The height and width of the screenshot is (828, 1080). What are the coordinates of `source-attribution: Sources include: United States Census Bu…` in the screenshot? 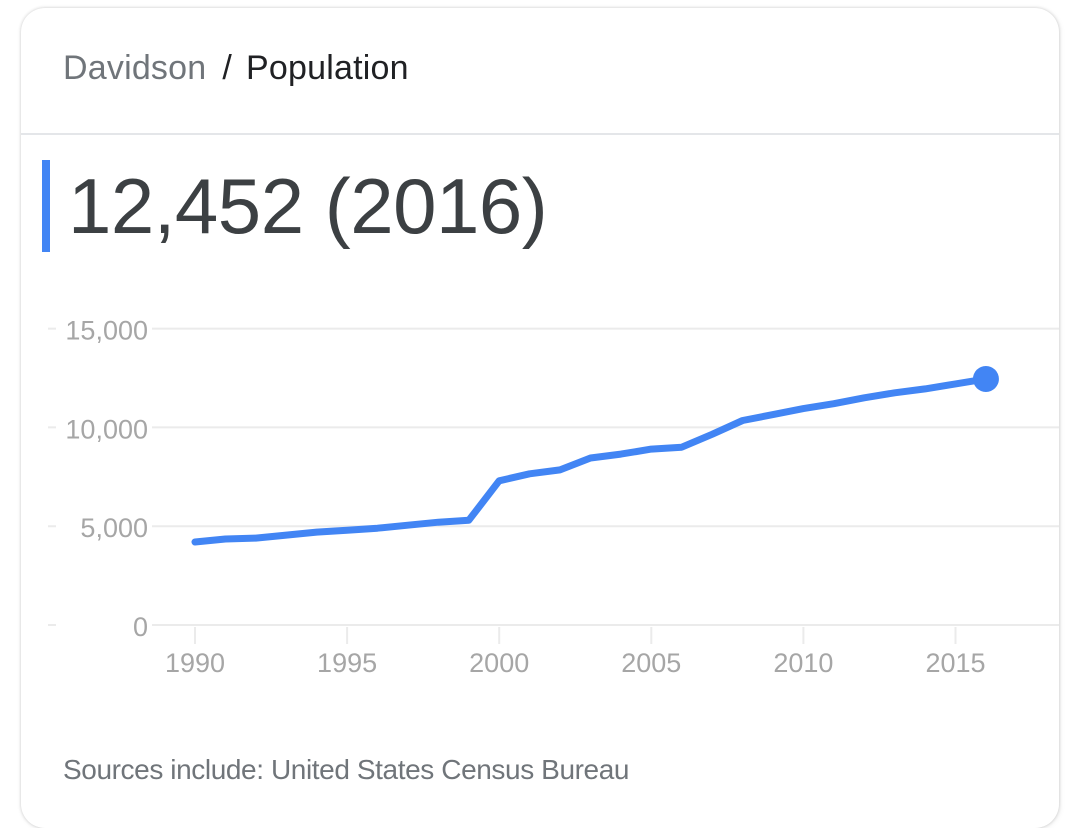 It's located at (346, 769).